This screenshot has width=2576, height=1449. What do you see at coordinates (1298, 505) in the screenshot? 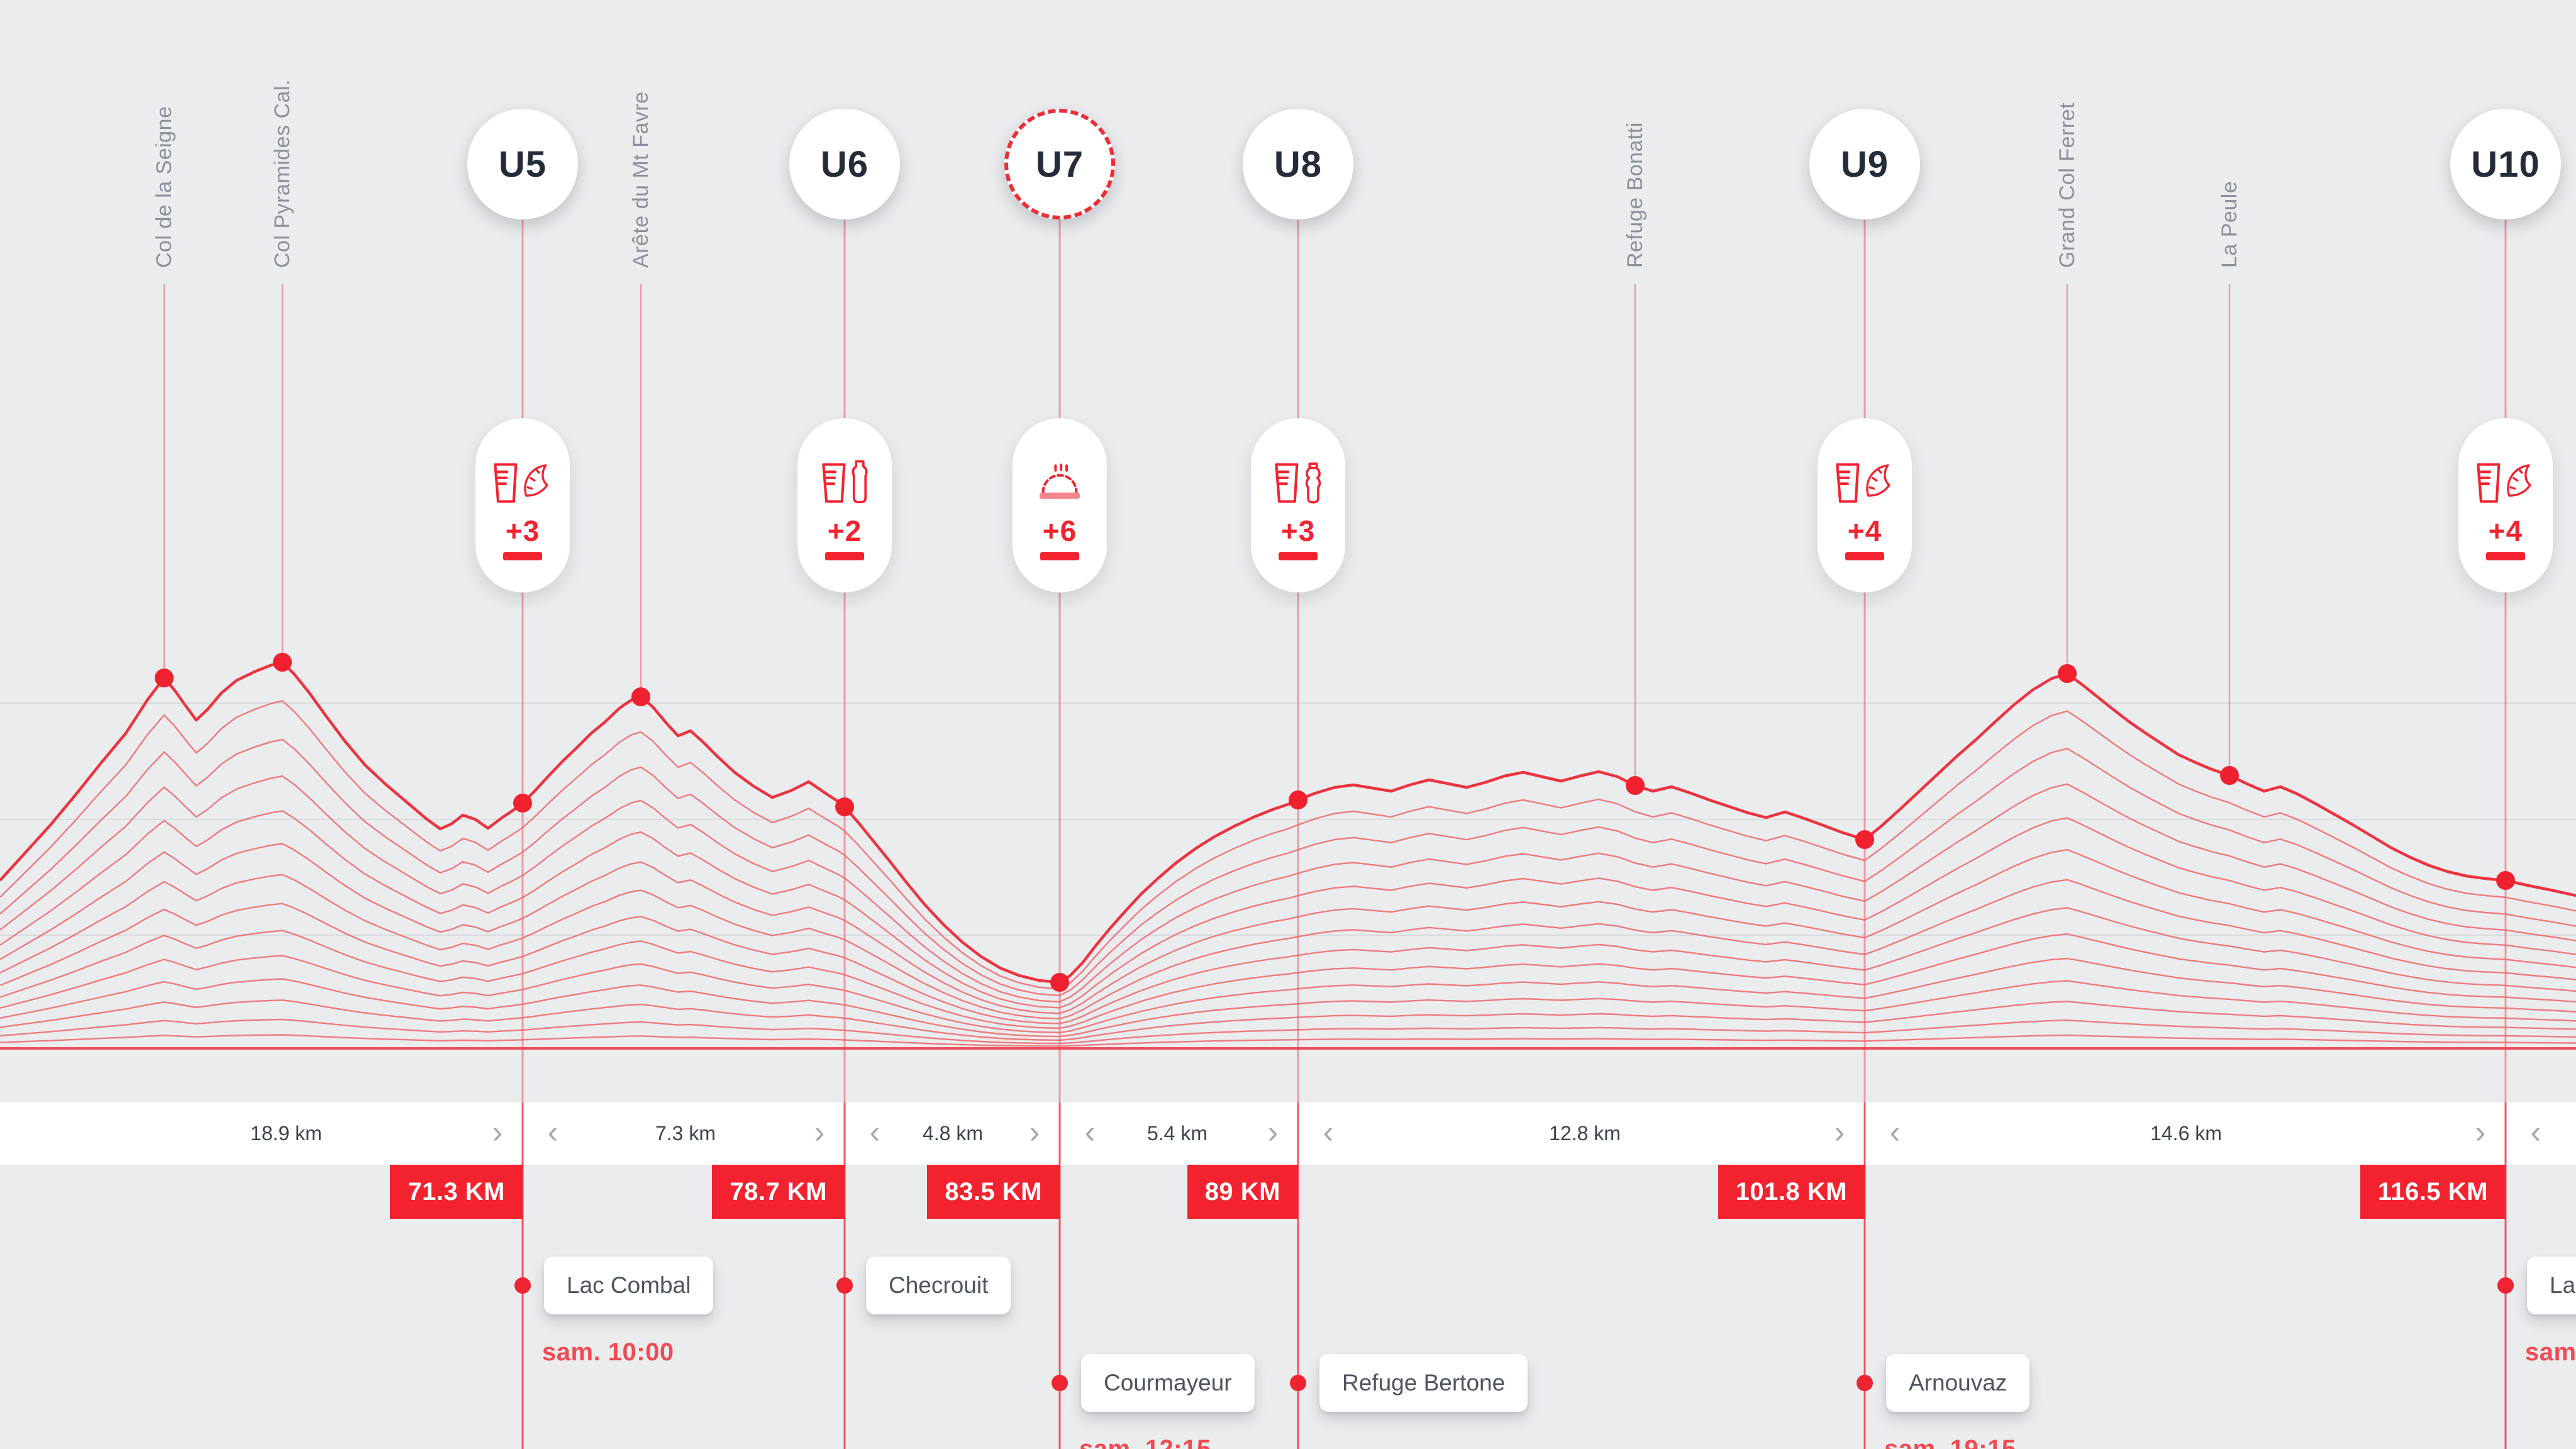
I see `aid-services-badge-u8: +3` at bounding box center [1298, 505].